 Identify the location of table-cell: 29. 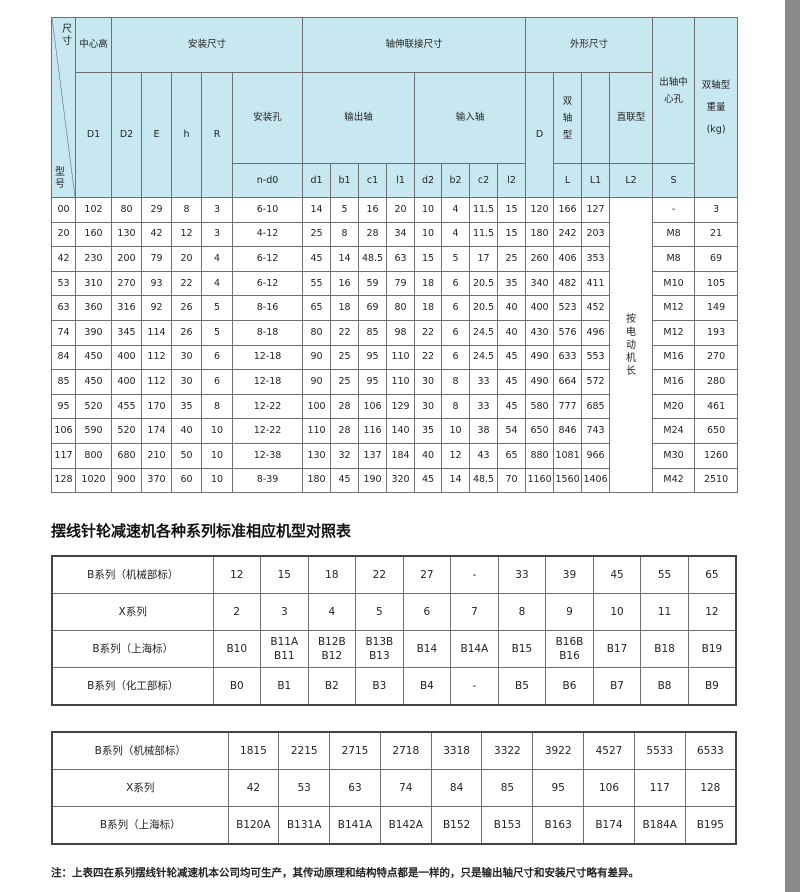
(156, 210).